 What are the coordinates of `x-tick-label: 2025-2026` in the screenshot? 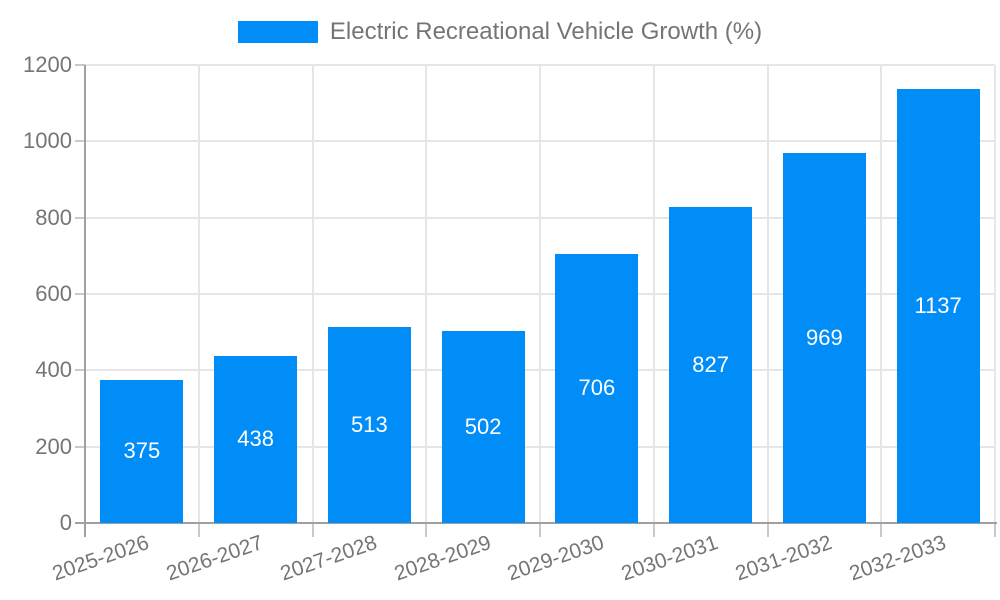 It's located at (101, 558).